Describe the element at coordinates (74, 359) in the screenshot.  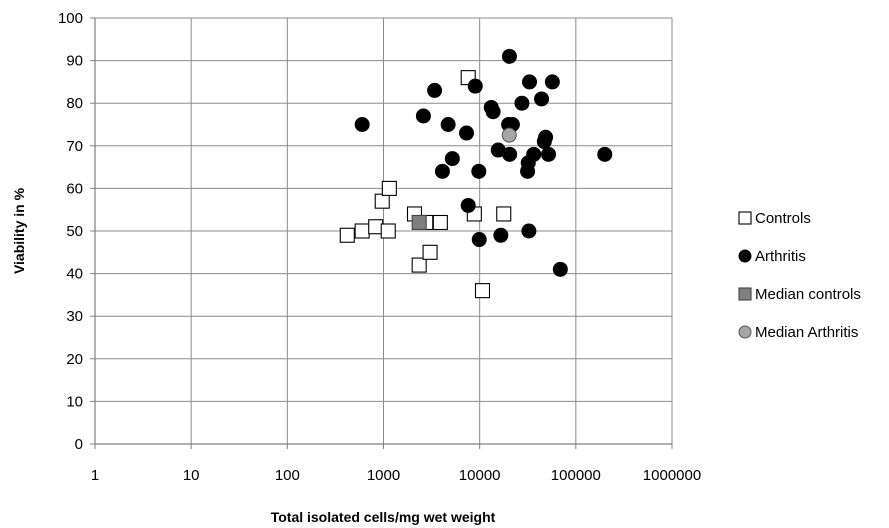
I see `y-tick-label: 20` at that location.